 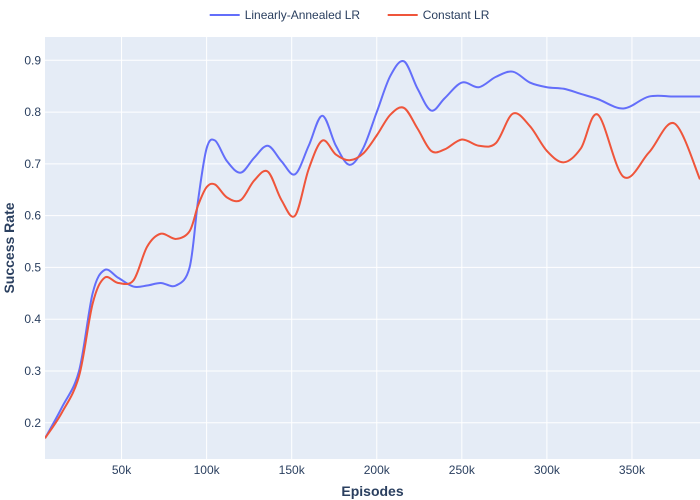 I want to click on legend-item-2: Constant LR, so click(x=438, y=15).